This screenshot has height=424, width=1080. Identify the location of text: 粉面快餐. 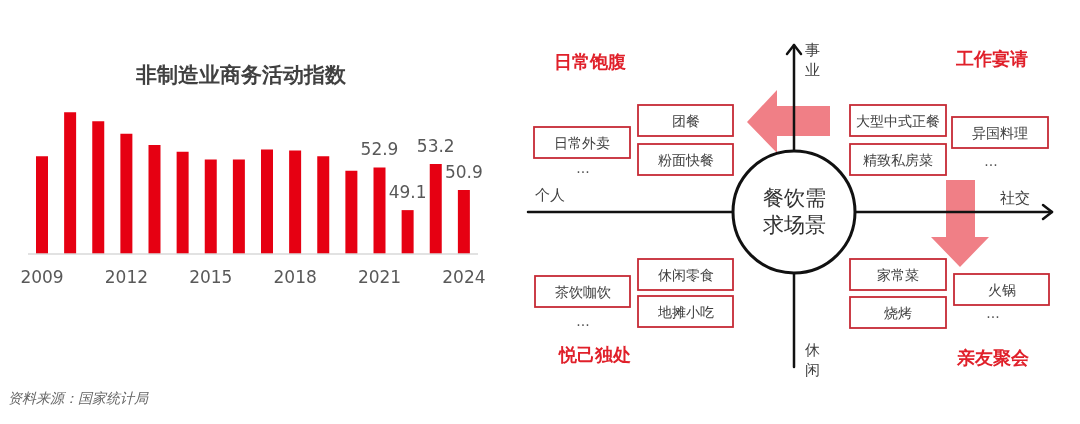
(685, 160).